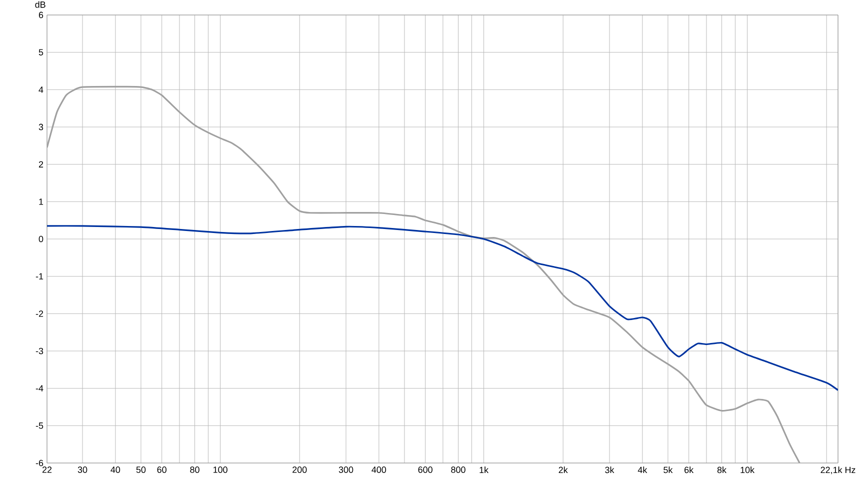  What do you see at coordinates (299, 469) in the screenshot?
I see `x-tick-label: 200` at bounding box center [299, 469].